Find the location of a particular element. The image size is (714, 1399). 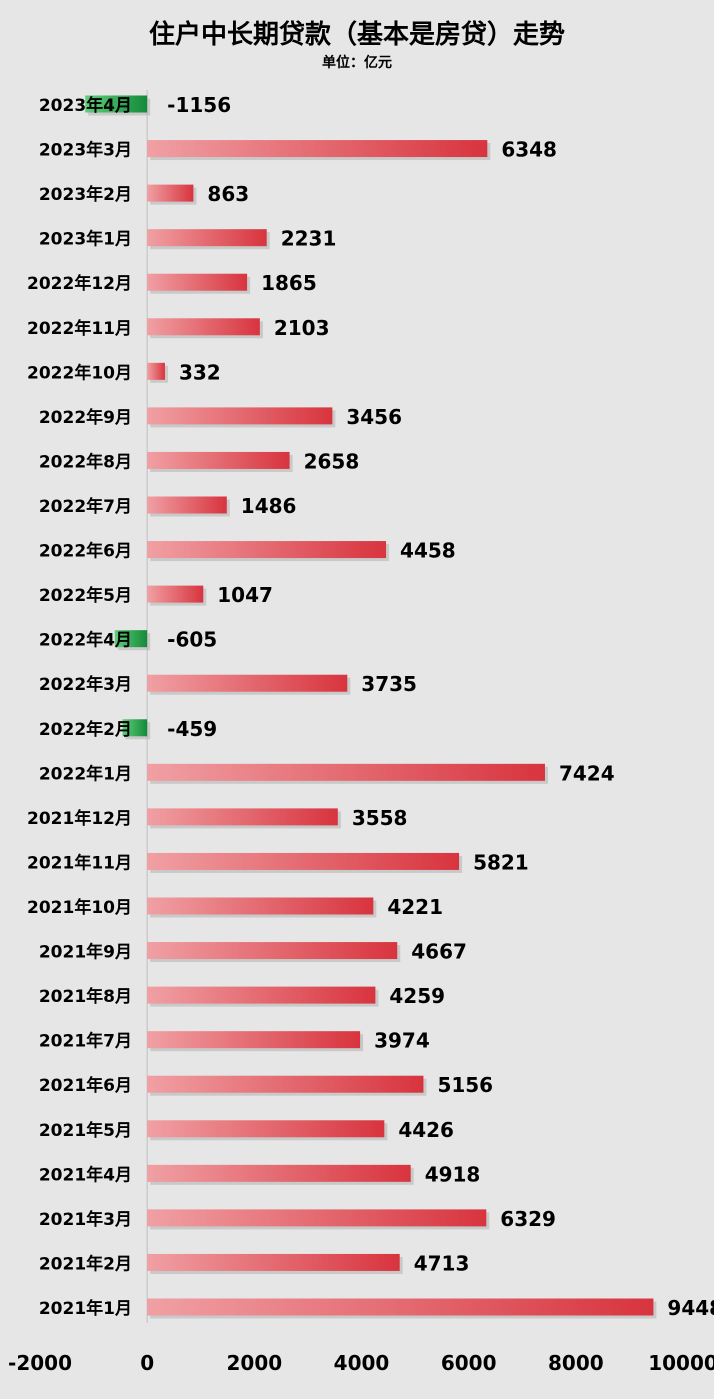

data-label: 4713 is located at coordinates (442, 1263).